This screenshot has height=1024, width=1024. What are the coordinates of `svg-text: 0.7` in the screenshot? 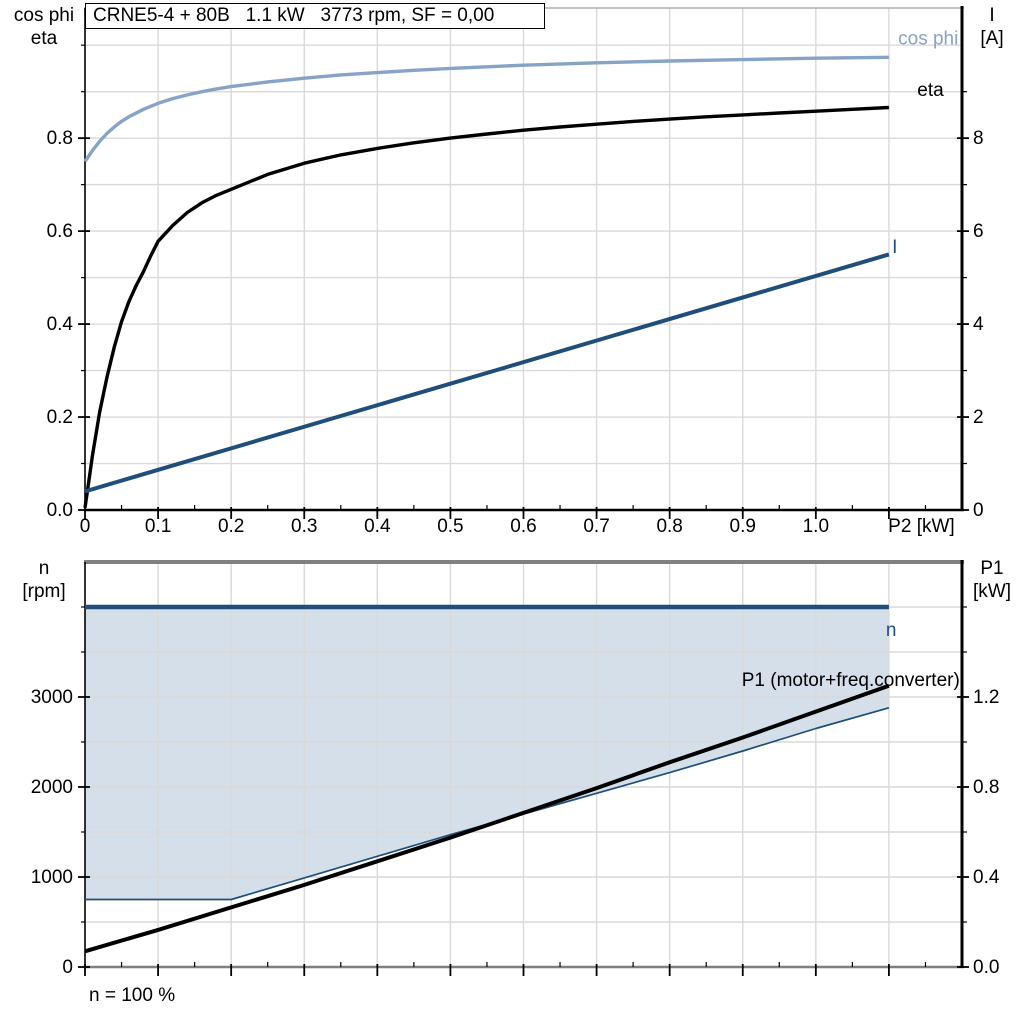 It's located at (596, 526).